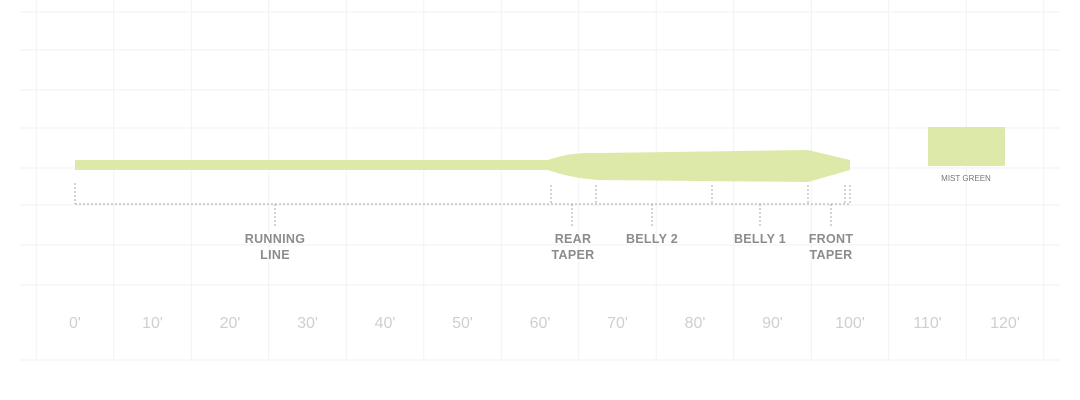 This screenshot has width=1080, height=400. I want to click on segment-label: BELLY 1, so click(760, 239).